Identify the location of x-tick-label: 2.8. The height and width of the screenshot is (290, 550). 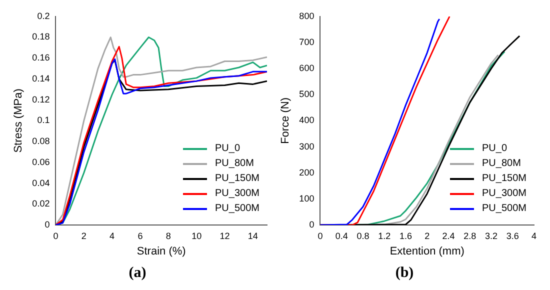
(470, 235).